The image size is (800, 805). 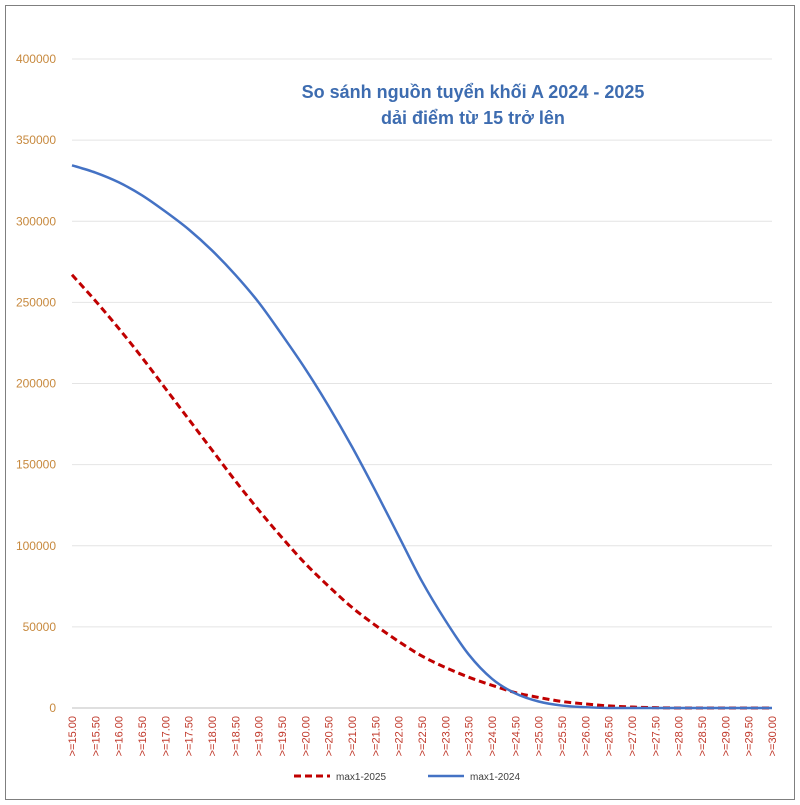 I want to click on chart-title: So sánh nguồn tuyển khối A 2024 - 2025, so click(x=473, y=92).